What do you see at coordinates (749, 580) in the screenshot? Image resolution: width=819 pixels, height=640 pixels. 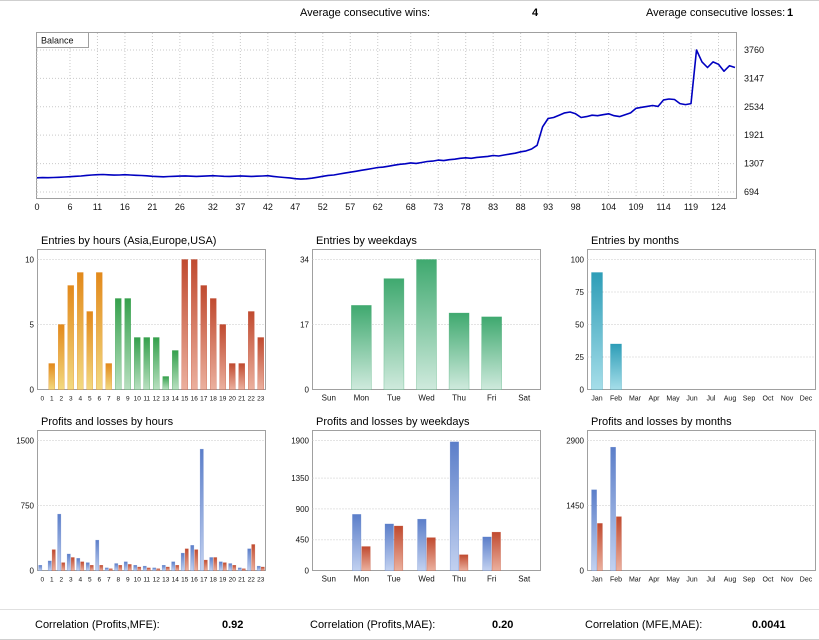 I see `svg-text: Sep` at bounding box center [749, 580].